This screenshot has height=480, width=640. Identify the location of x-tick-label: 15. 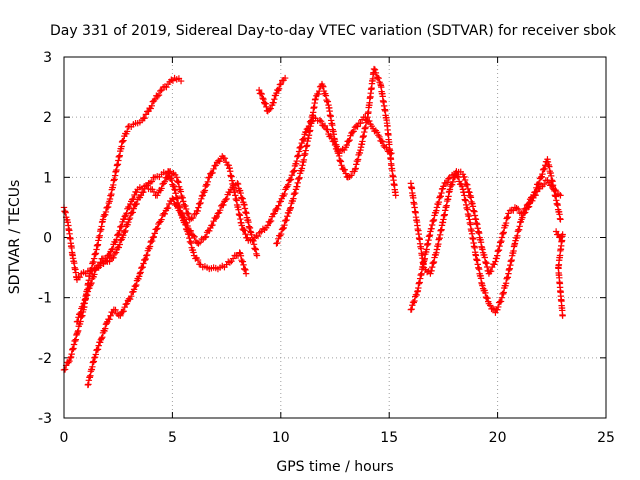
(389, 438).